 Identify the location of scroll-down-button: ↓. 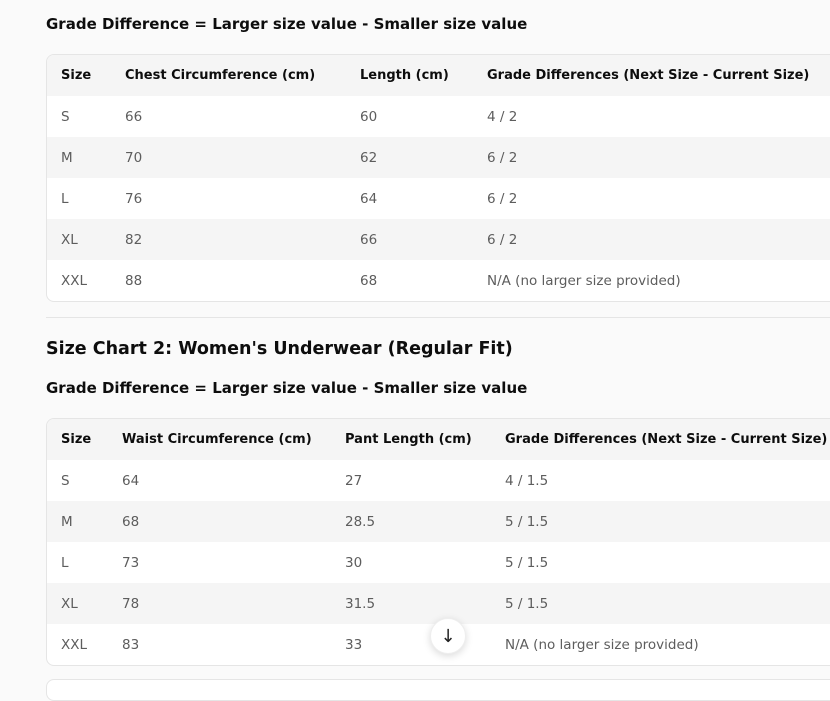
(448, 636).